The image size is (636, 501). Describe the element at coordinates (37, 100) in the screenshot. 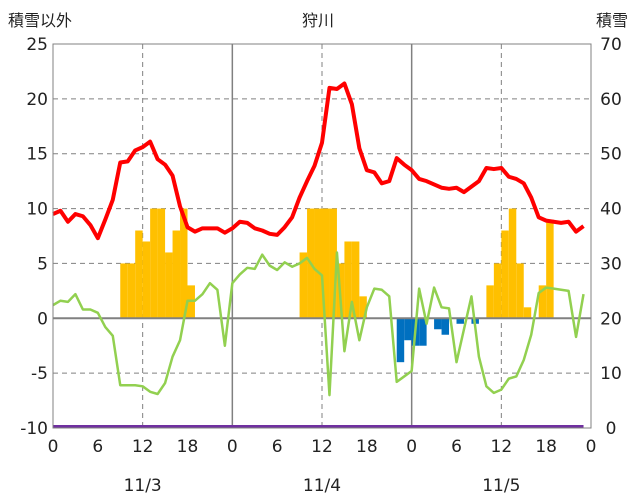

I see `left-tick-label: 20` at that location.